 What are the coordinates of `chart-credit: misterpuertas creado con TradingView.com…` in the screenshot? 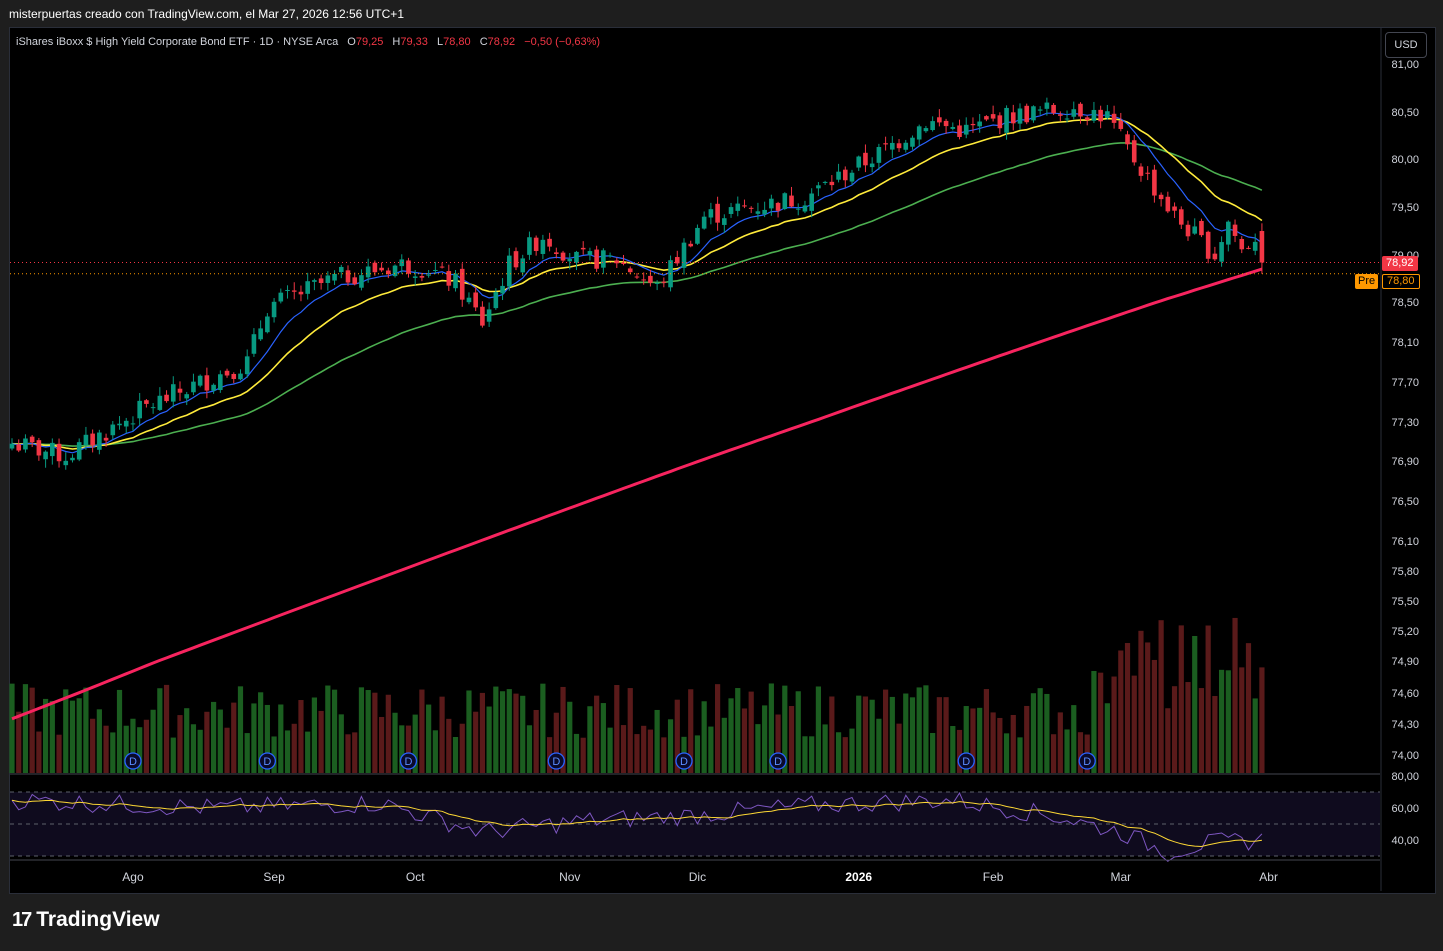 It's located at (206, 14).